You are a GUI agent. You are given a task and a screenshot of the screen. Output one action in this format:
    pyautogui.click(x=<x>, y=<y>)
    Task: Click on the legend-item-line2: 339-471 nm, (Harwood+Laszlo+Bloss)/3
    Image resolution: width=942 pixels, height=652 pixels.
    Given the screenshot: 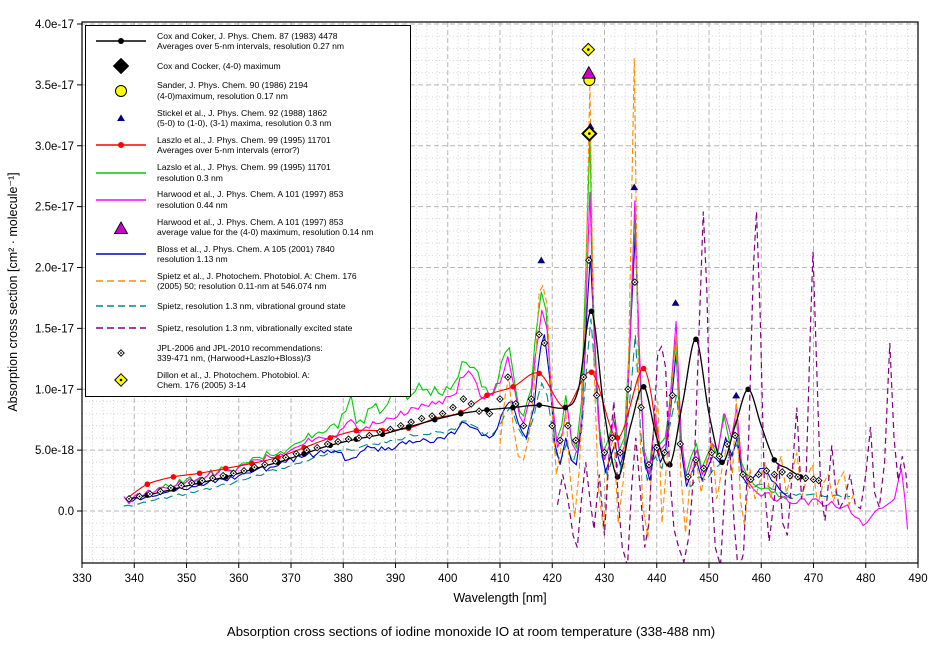 What is the action you would take?
    pyautogui.click(x=234, y=358)
    